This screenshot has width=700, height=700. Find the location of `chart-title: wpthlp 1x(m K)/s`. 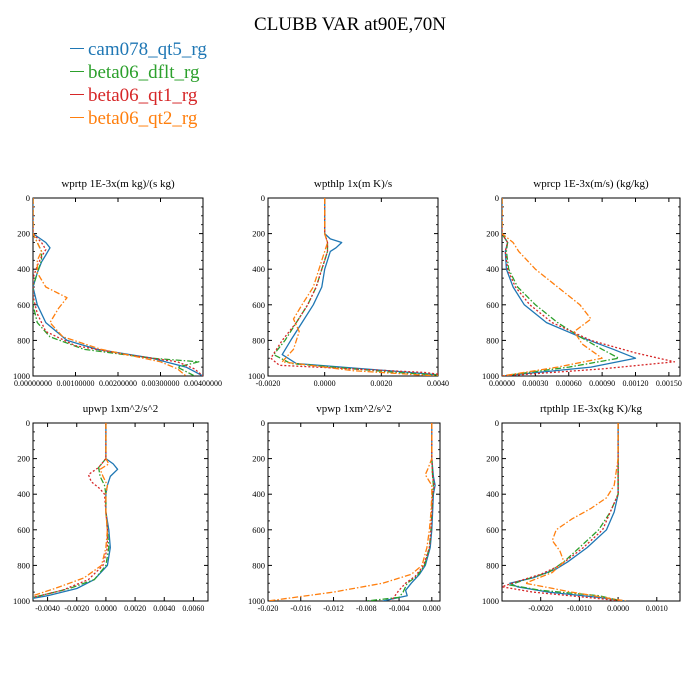

chart-title: wpthlp 1x(m K)/s is located at coordinates (353, 184).